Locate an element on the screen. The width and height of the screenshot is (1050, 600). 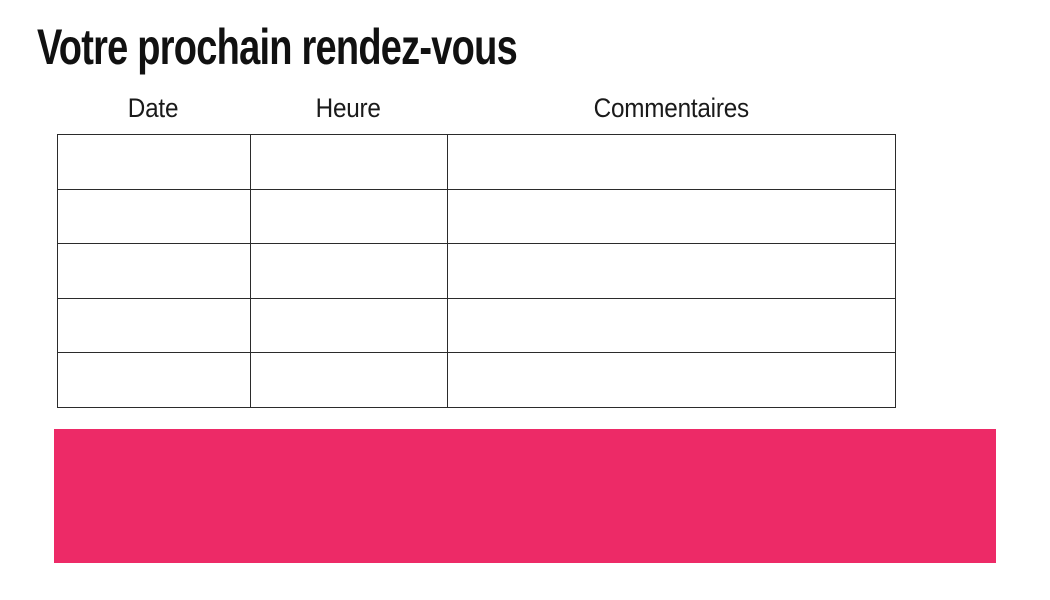
page-title-text: Votre prochain rendez-vous is located at coordinates (277, 47).